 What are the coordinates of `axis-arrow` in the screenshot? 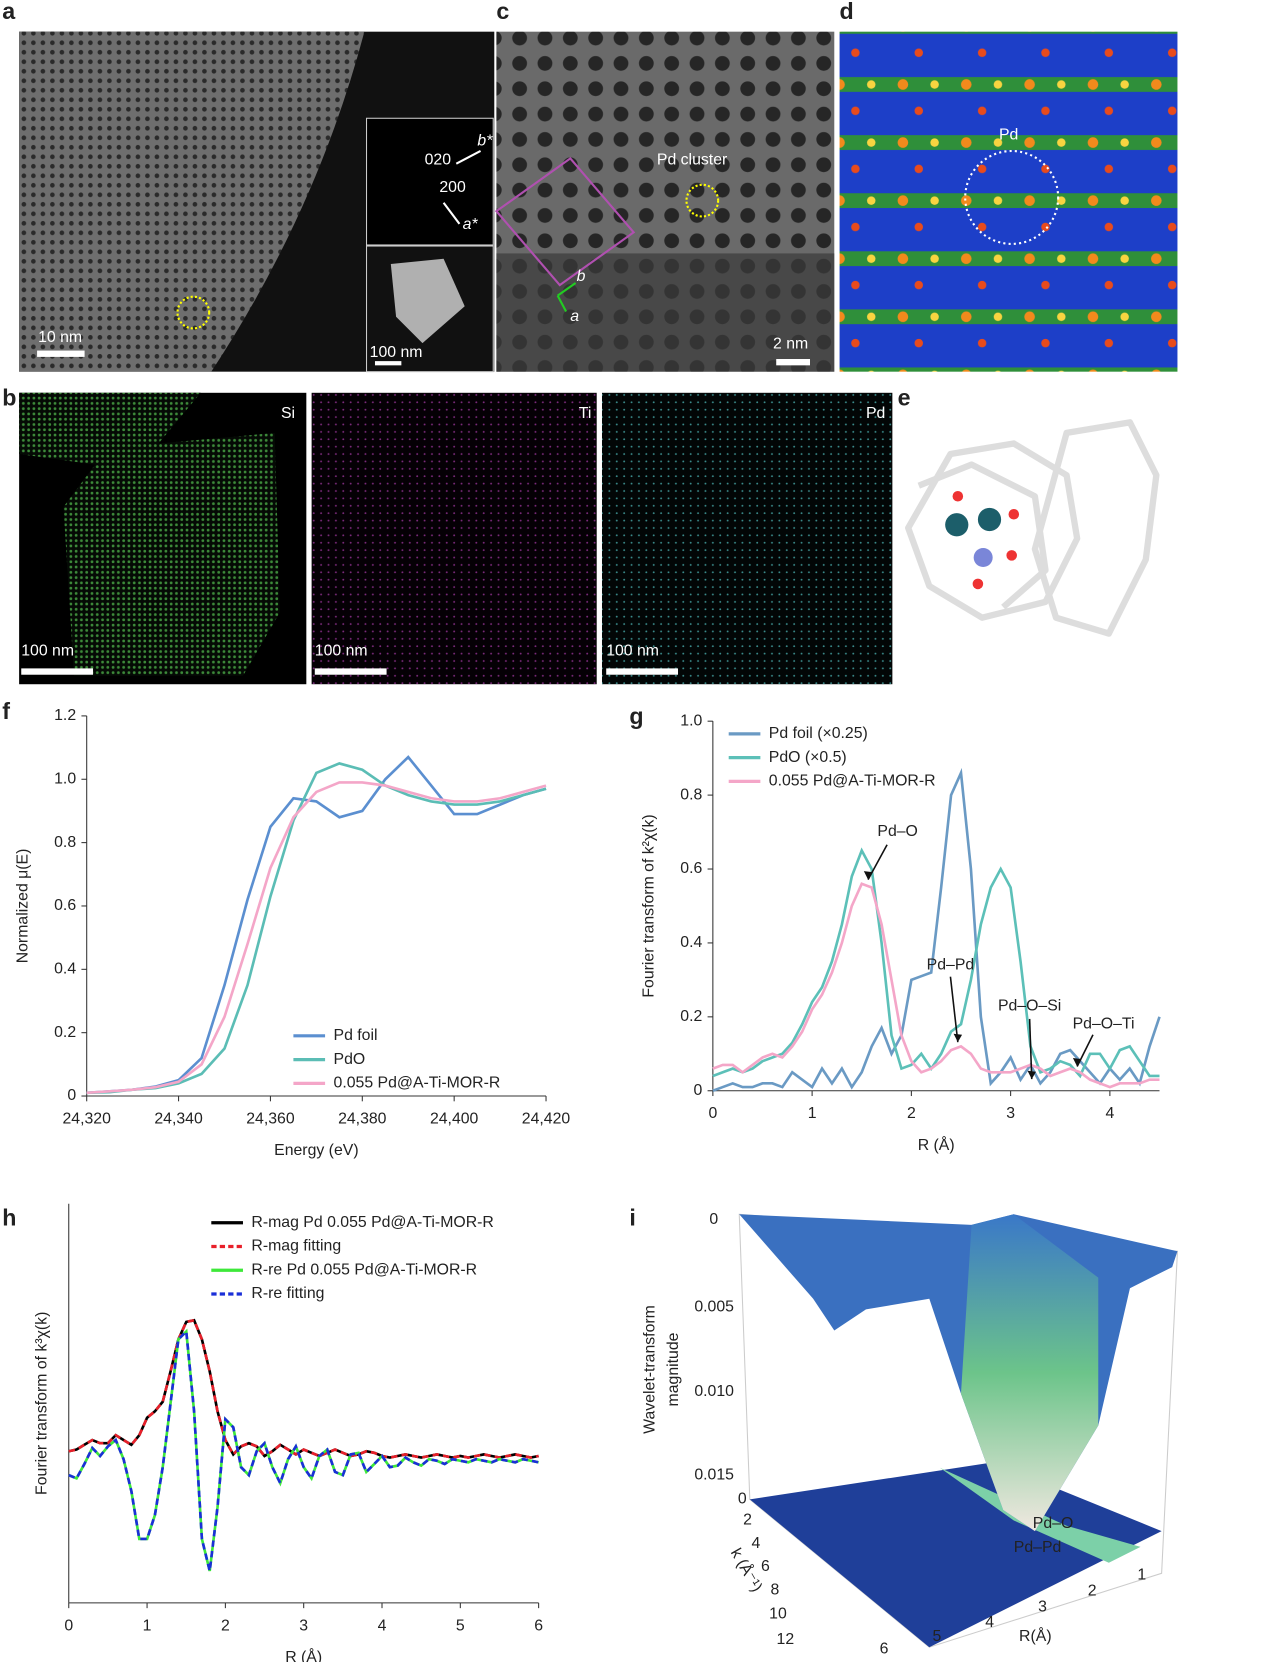 It's located at (566, 297).